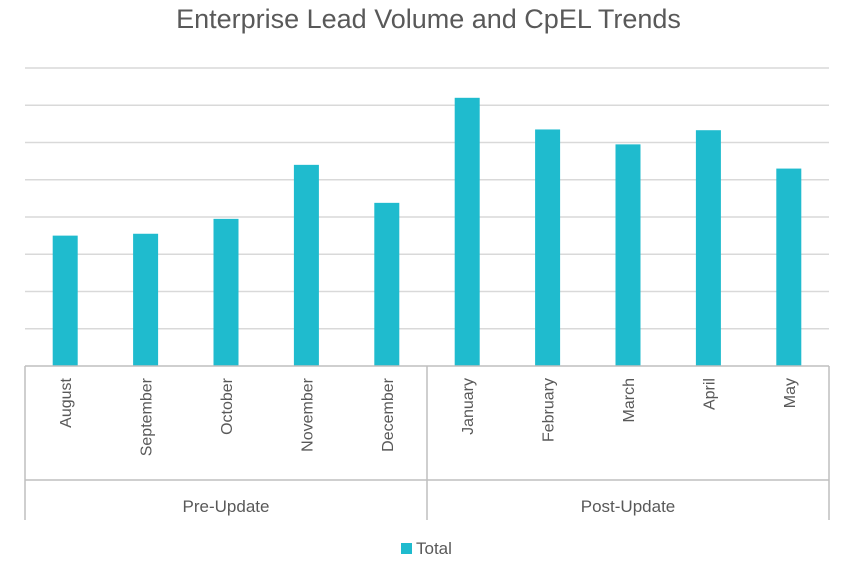  What do you see at coordinates (789, 267) in the screenshot?
I see `bar-may` at bounding box center [789, 267].